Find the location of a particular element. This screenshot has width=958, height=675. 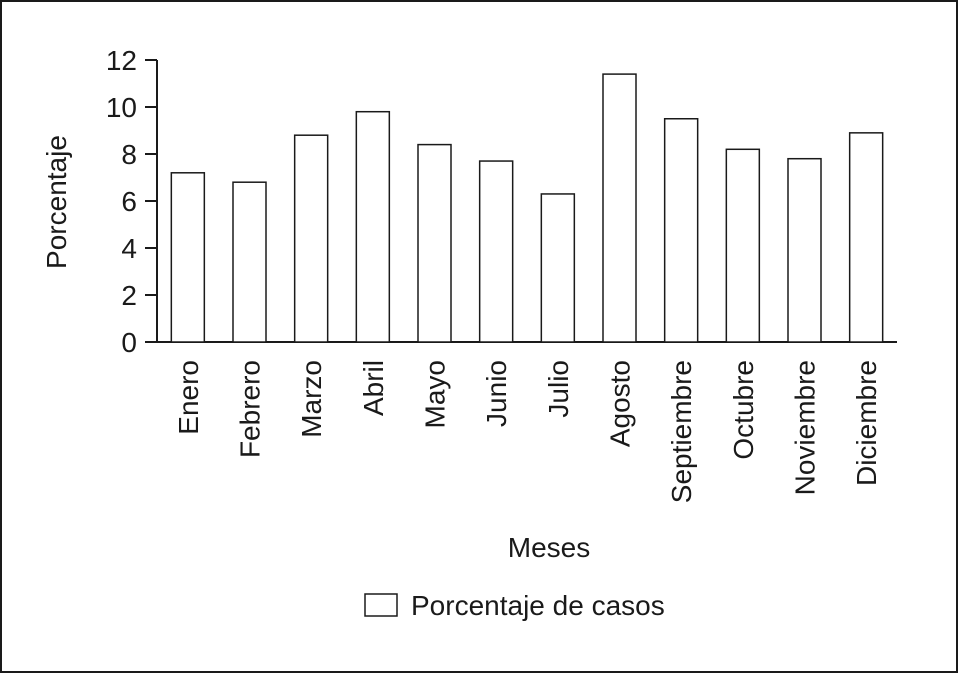

y-tick-labels: 0 2 4 6 8 10 12 is located at coordinates (121, 201).